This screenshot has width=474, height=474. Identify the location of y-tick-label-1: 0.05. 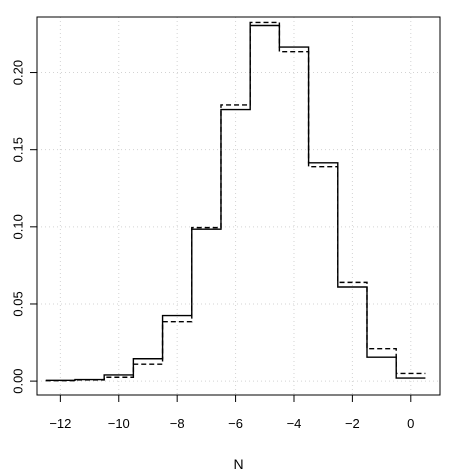
(18, 303).